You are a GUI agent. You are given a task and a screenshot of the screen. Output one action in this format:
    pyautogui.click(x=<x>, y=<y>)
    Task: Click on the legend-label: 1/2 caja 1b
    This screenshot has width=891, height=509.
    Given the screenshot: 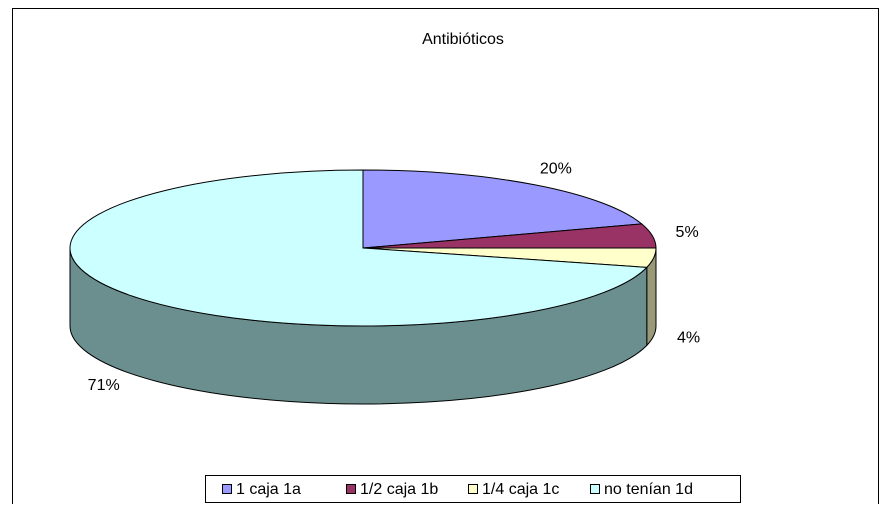 What is the action you would take?
    pyautogui.click(x=399, y=489)
    